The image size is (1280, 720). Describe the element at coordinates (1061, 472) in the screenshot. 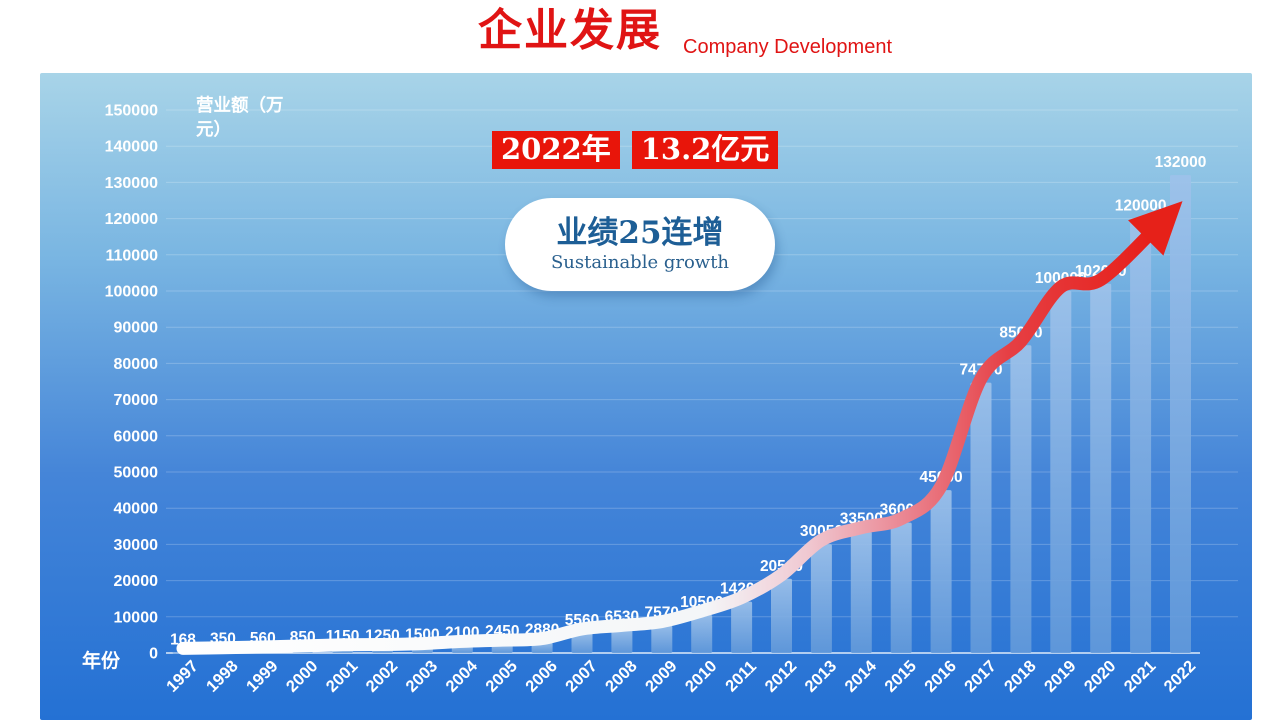

I see `bar-2019` at that location.